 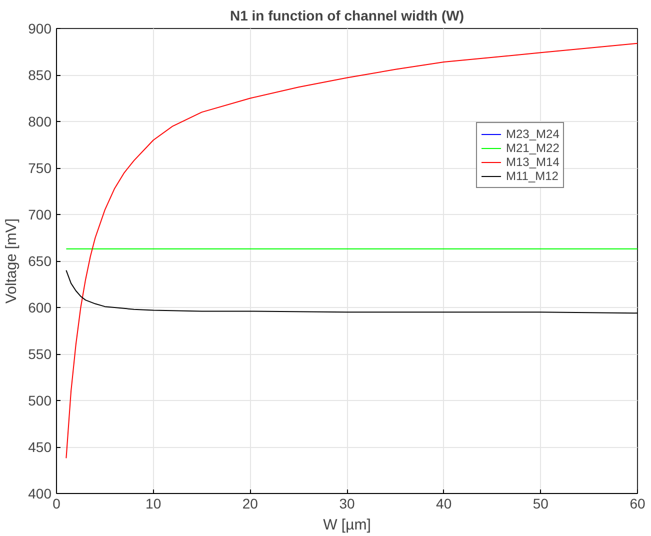 I want to click on chart-title: N1 in function of channel width (W), so click(x=347, y=16).